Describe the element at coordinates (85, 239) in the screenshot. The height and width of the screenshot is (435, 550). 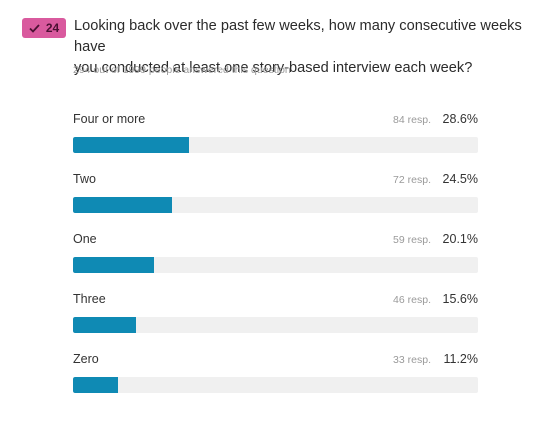
I see `option-label: One` at that location.